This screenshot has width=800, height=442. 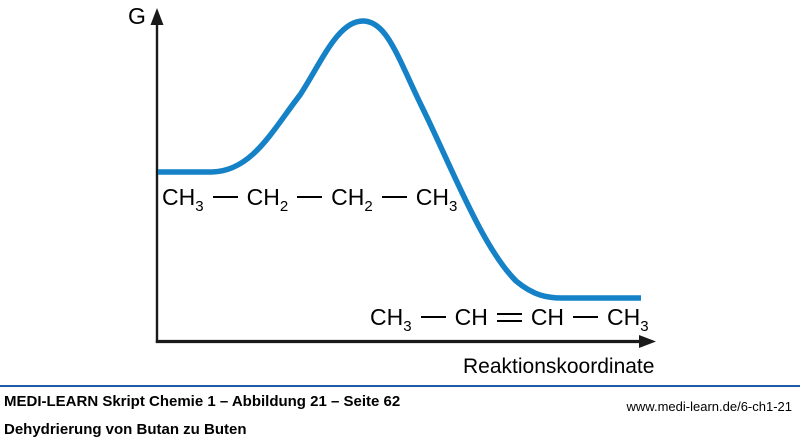 What do you see at coordinates (125, 429) in the screenshot?
I see `figure-caption: Dehydrierung von Butan zu Buten` at bounding box center [125, 429].